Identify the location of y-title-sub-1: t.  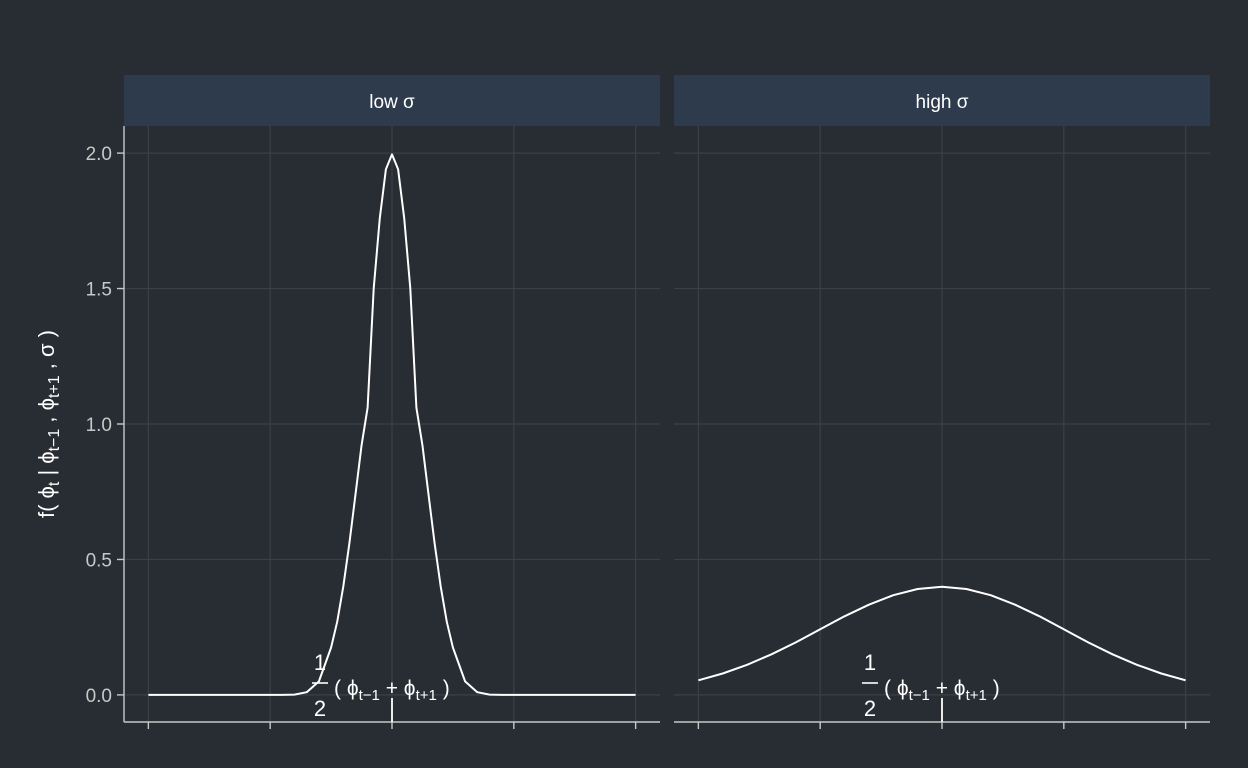
(54, 483).